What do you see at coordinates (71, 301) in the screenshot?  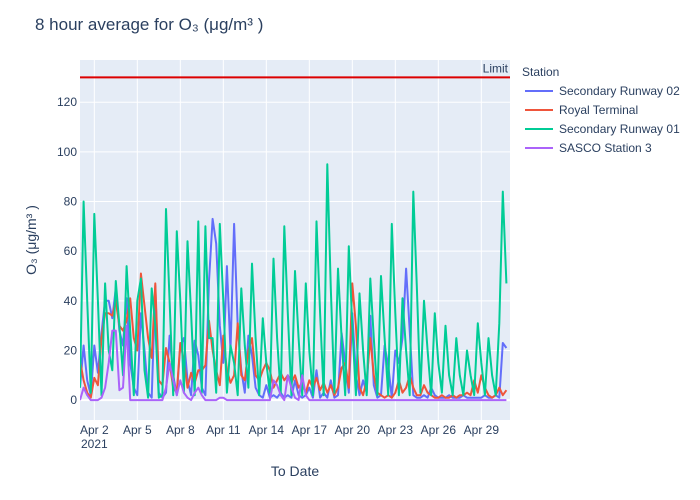 I see `y-tick-label: 40` at bounding box center [71, 301].